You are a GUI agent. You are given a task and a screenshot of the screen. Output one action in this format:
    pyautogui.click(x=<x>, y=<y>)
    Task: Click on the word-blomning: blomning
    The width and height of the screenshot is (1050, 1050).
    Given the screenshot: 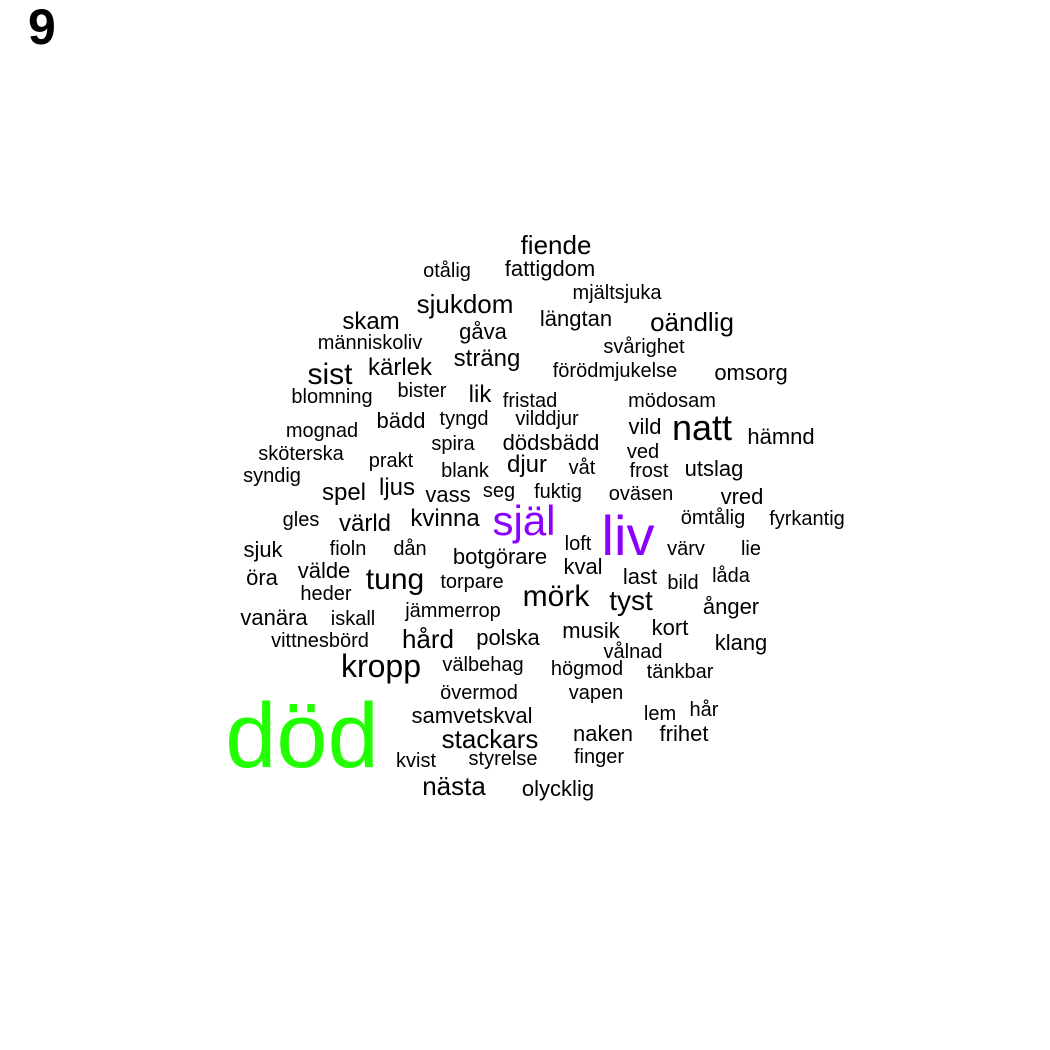 What is the action you would take?
    pyautogui.click(x=332, y=397)
    